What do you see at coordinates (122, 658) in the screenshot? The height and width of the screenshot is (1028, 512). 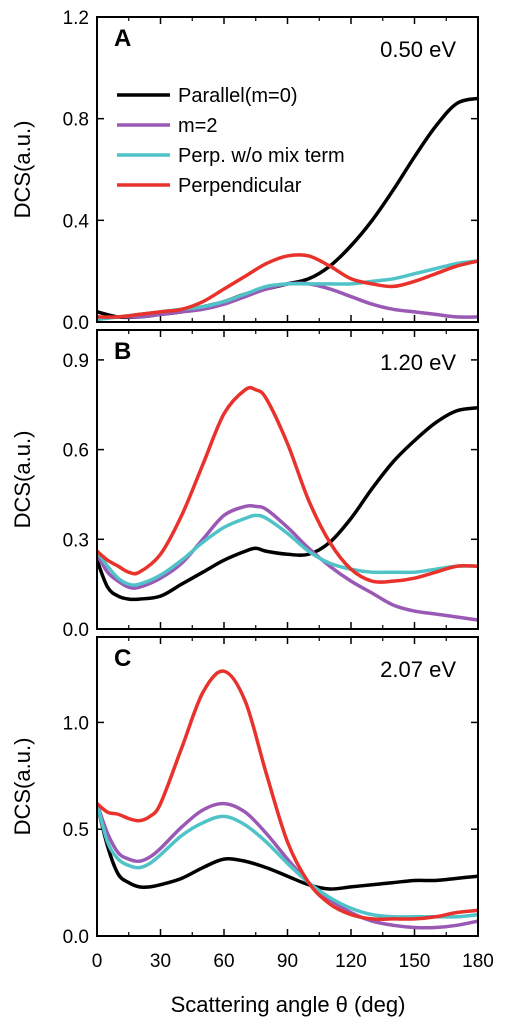 I see `panel-letter: C` at bounding box center [122, 658].